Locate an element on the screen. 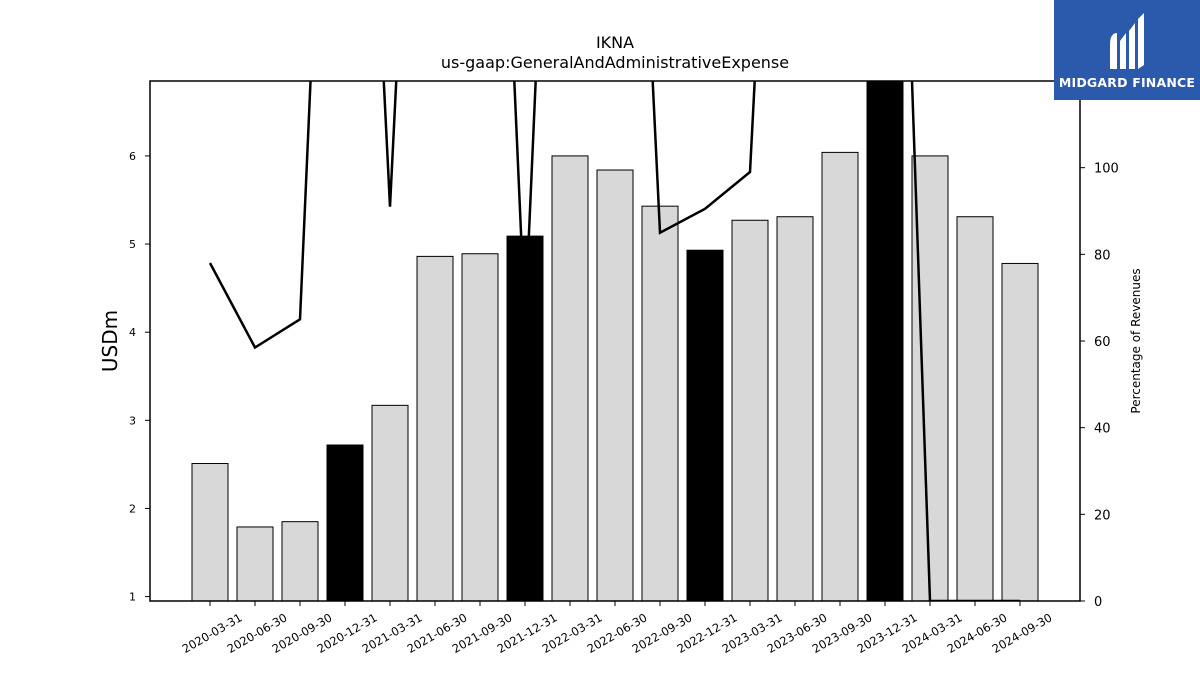  y-tick-label: 1 is located at coordinates (132, 597).